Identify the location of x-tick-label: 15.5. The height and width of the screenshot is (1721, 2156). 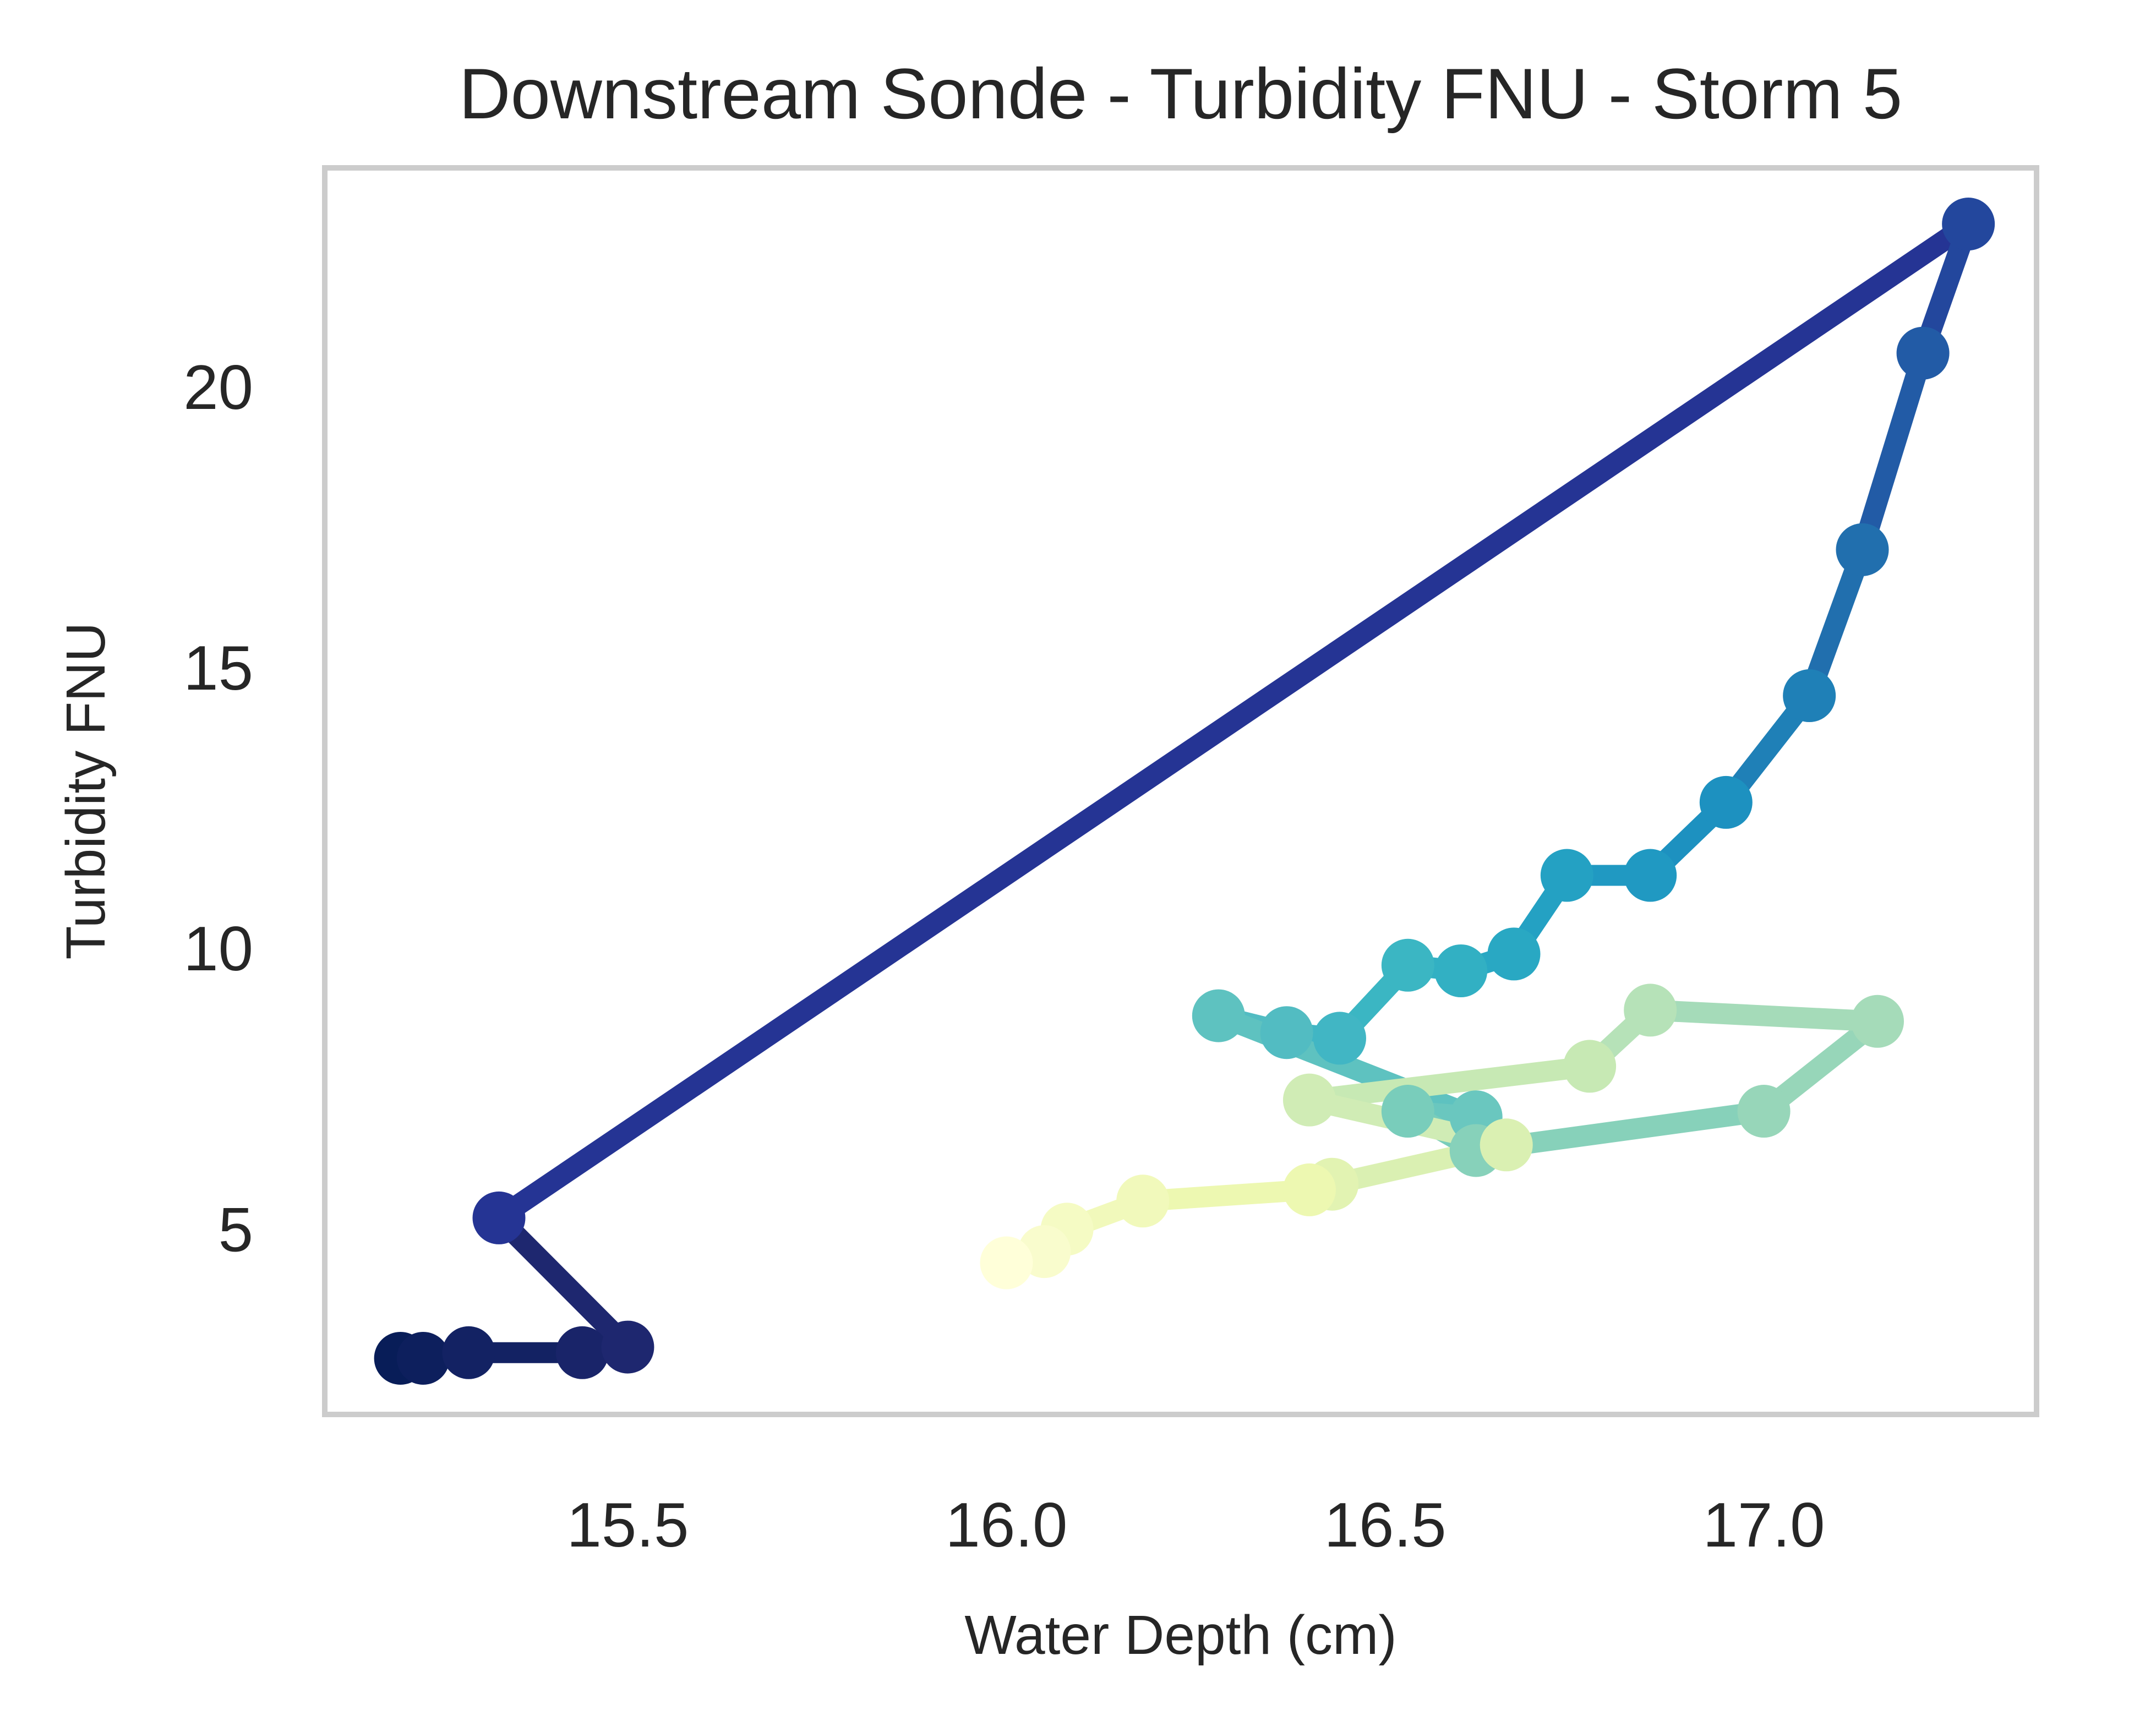
(627, 1525).